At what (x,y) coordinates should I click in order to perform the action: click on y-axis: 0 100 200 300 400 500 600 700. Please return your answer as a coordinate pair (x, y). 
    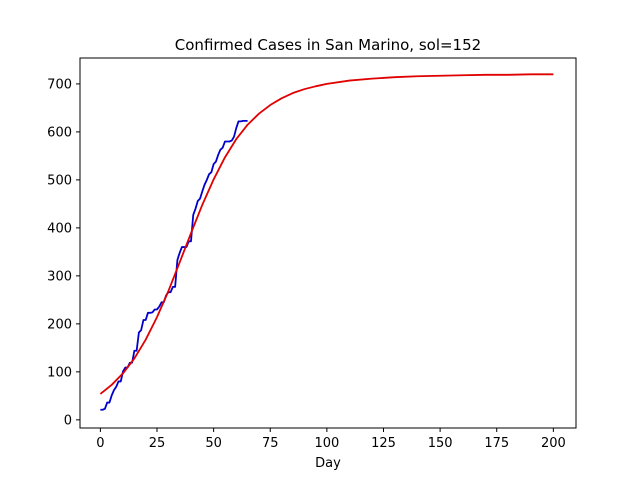
    Looking at the image, I should click on (63, 252).